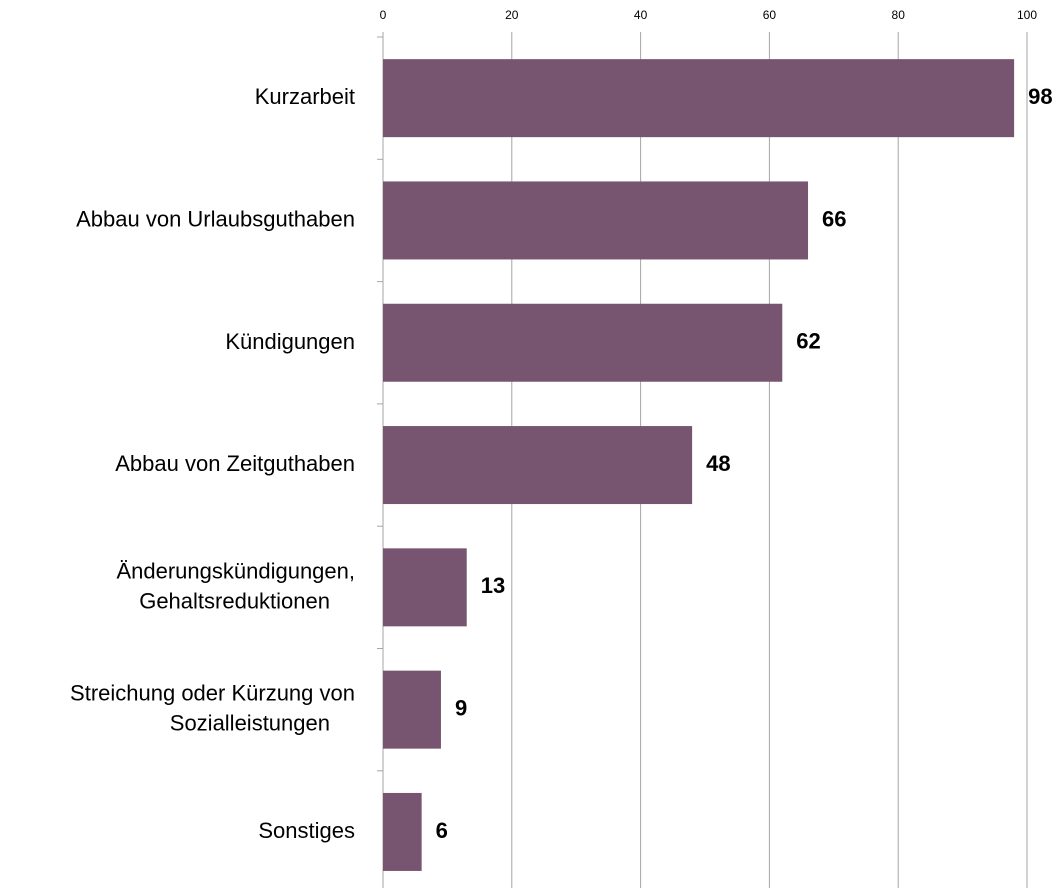 The image size is (1064, 888). I want to click on x-tick-label: 20, so click(512, 15).